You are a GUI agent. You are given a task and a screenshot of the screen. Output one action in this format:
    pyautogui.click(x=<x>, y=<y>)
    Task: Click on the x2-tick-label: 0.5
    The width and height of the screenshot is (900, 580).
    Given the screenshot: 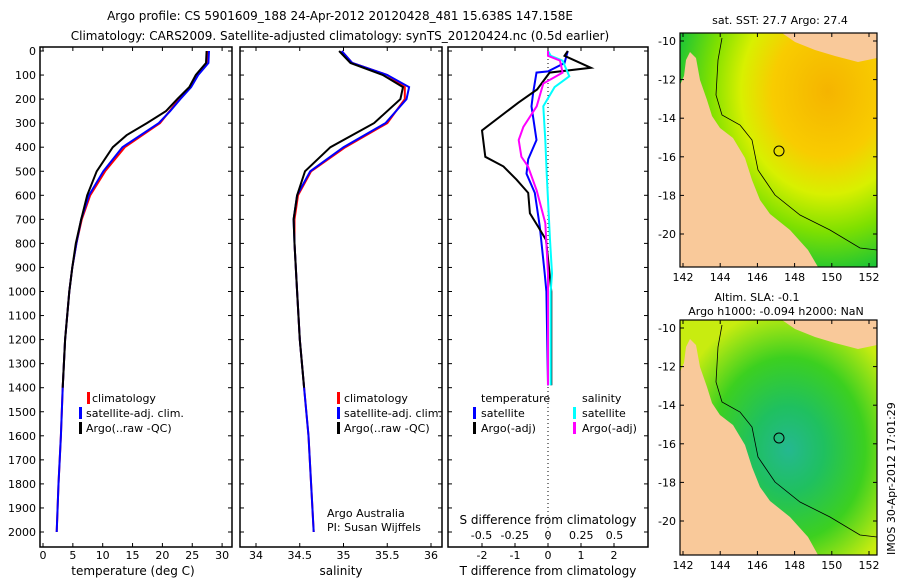 What is the action you would take?
    pyautogui.click(x=615, y=535)
    